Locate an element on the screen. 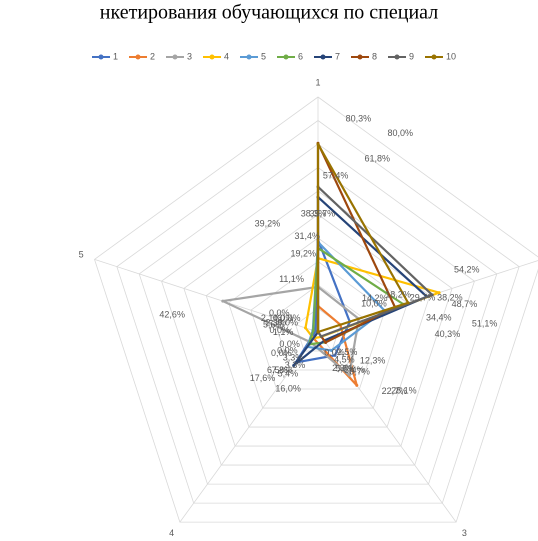 This screenshot has height=541, width=538. legend-label: 4 is located at coordinates (226, 56).